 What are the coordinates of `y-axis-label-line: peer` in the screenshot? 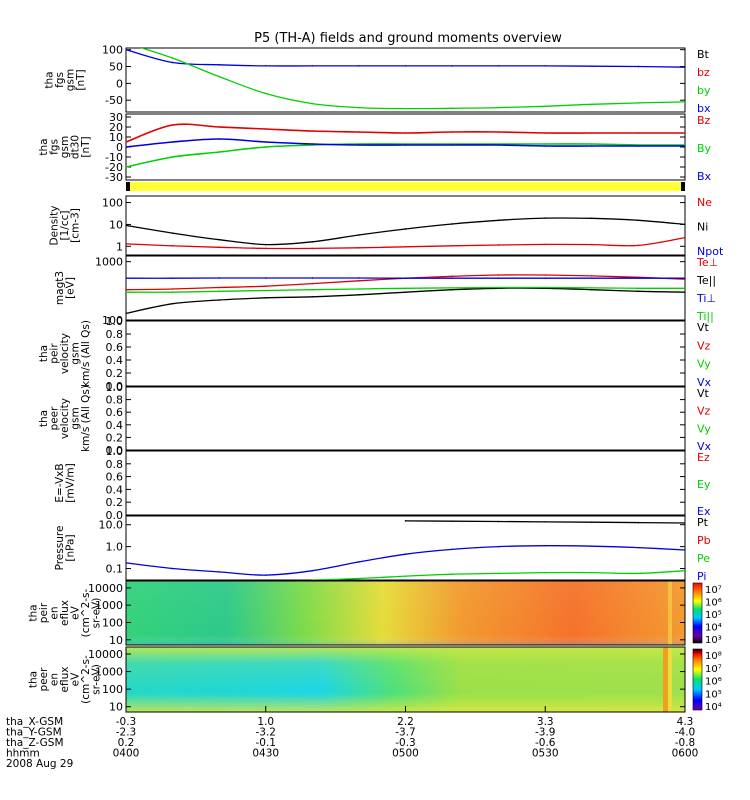 It's located at (55, 418).